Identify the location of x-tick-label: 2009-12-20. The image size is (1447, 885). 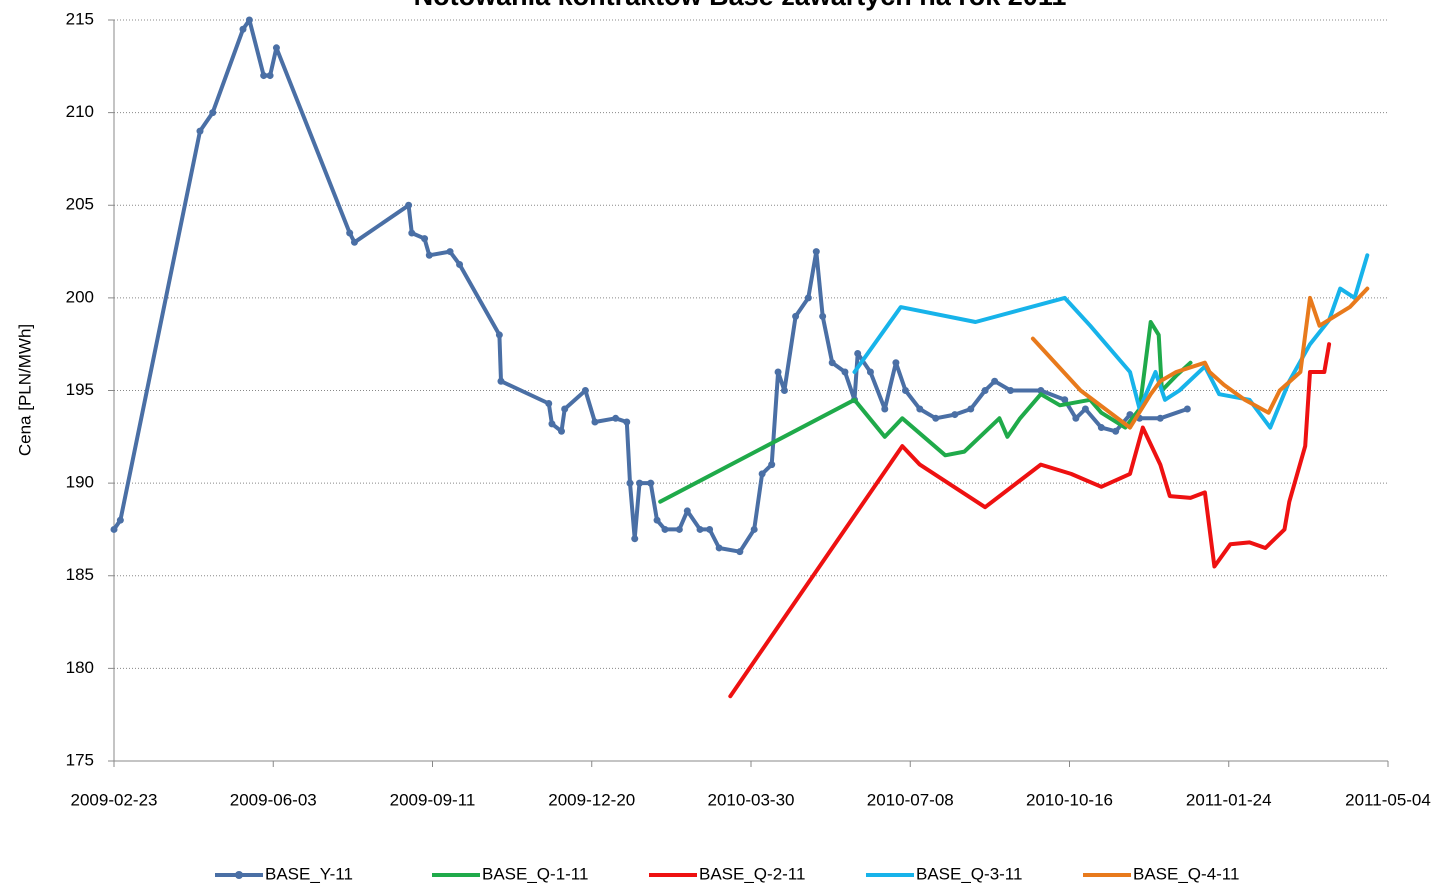
(591, 799).